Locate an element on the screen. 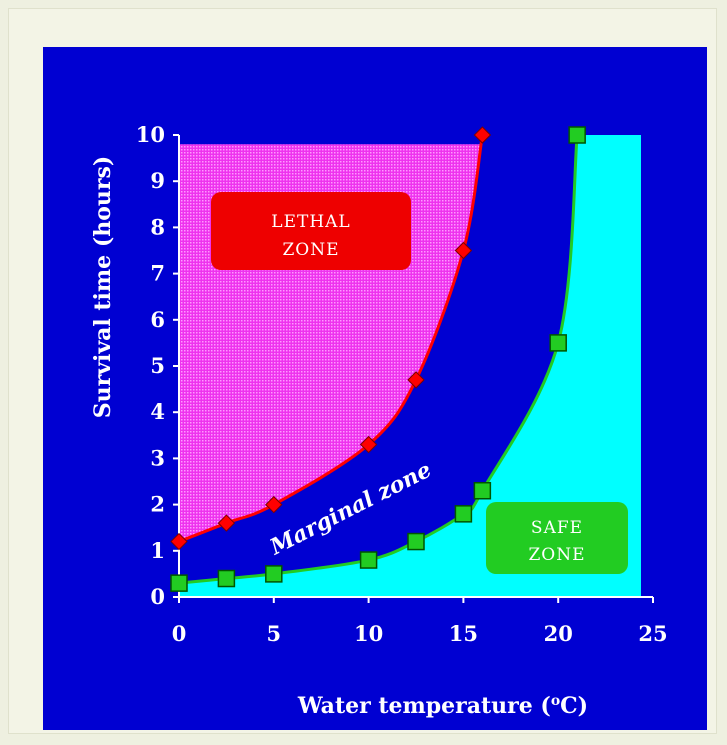  x-axis-title-superscript: o is located at coordinates (555, 701).